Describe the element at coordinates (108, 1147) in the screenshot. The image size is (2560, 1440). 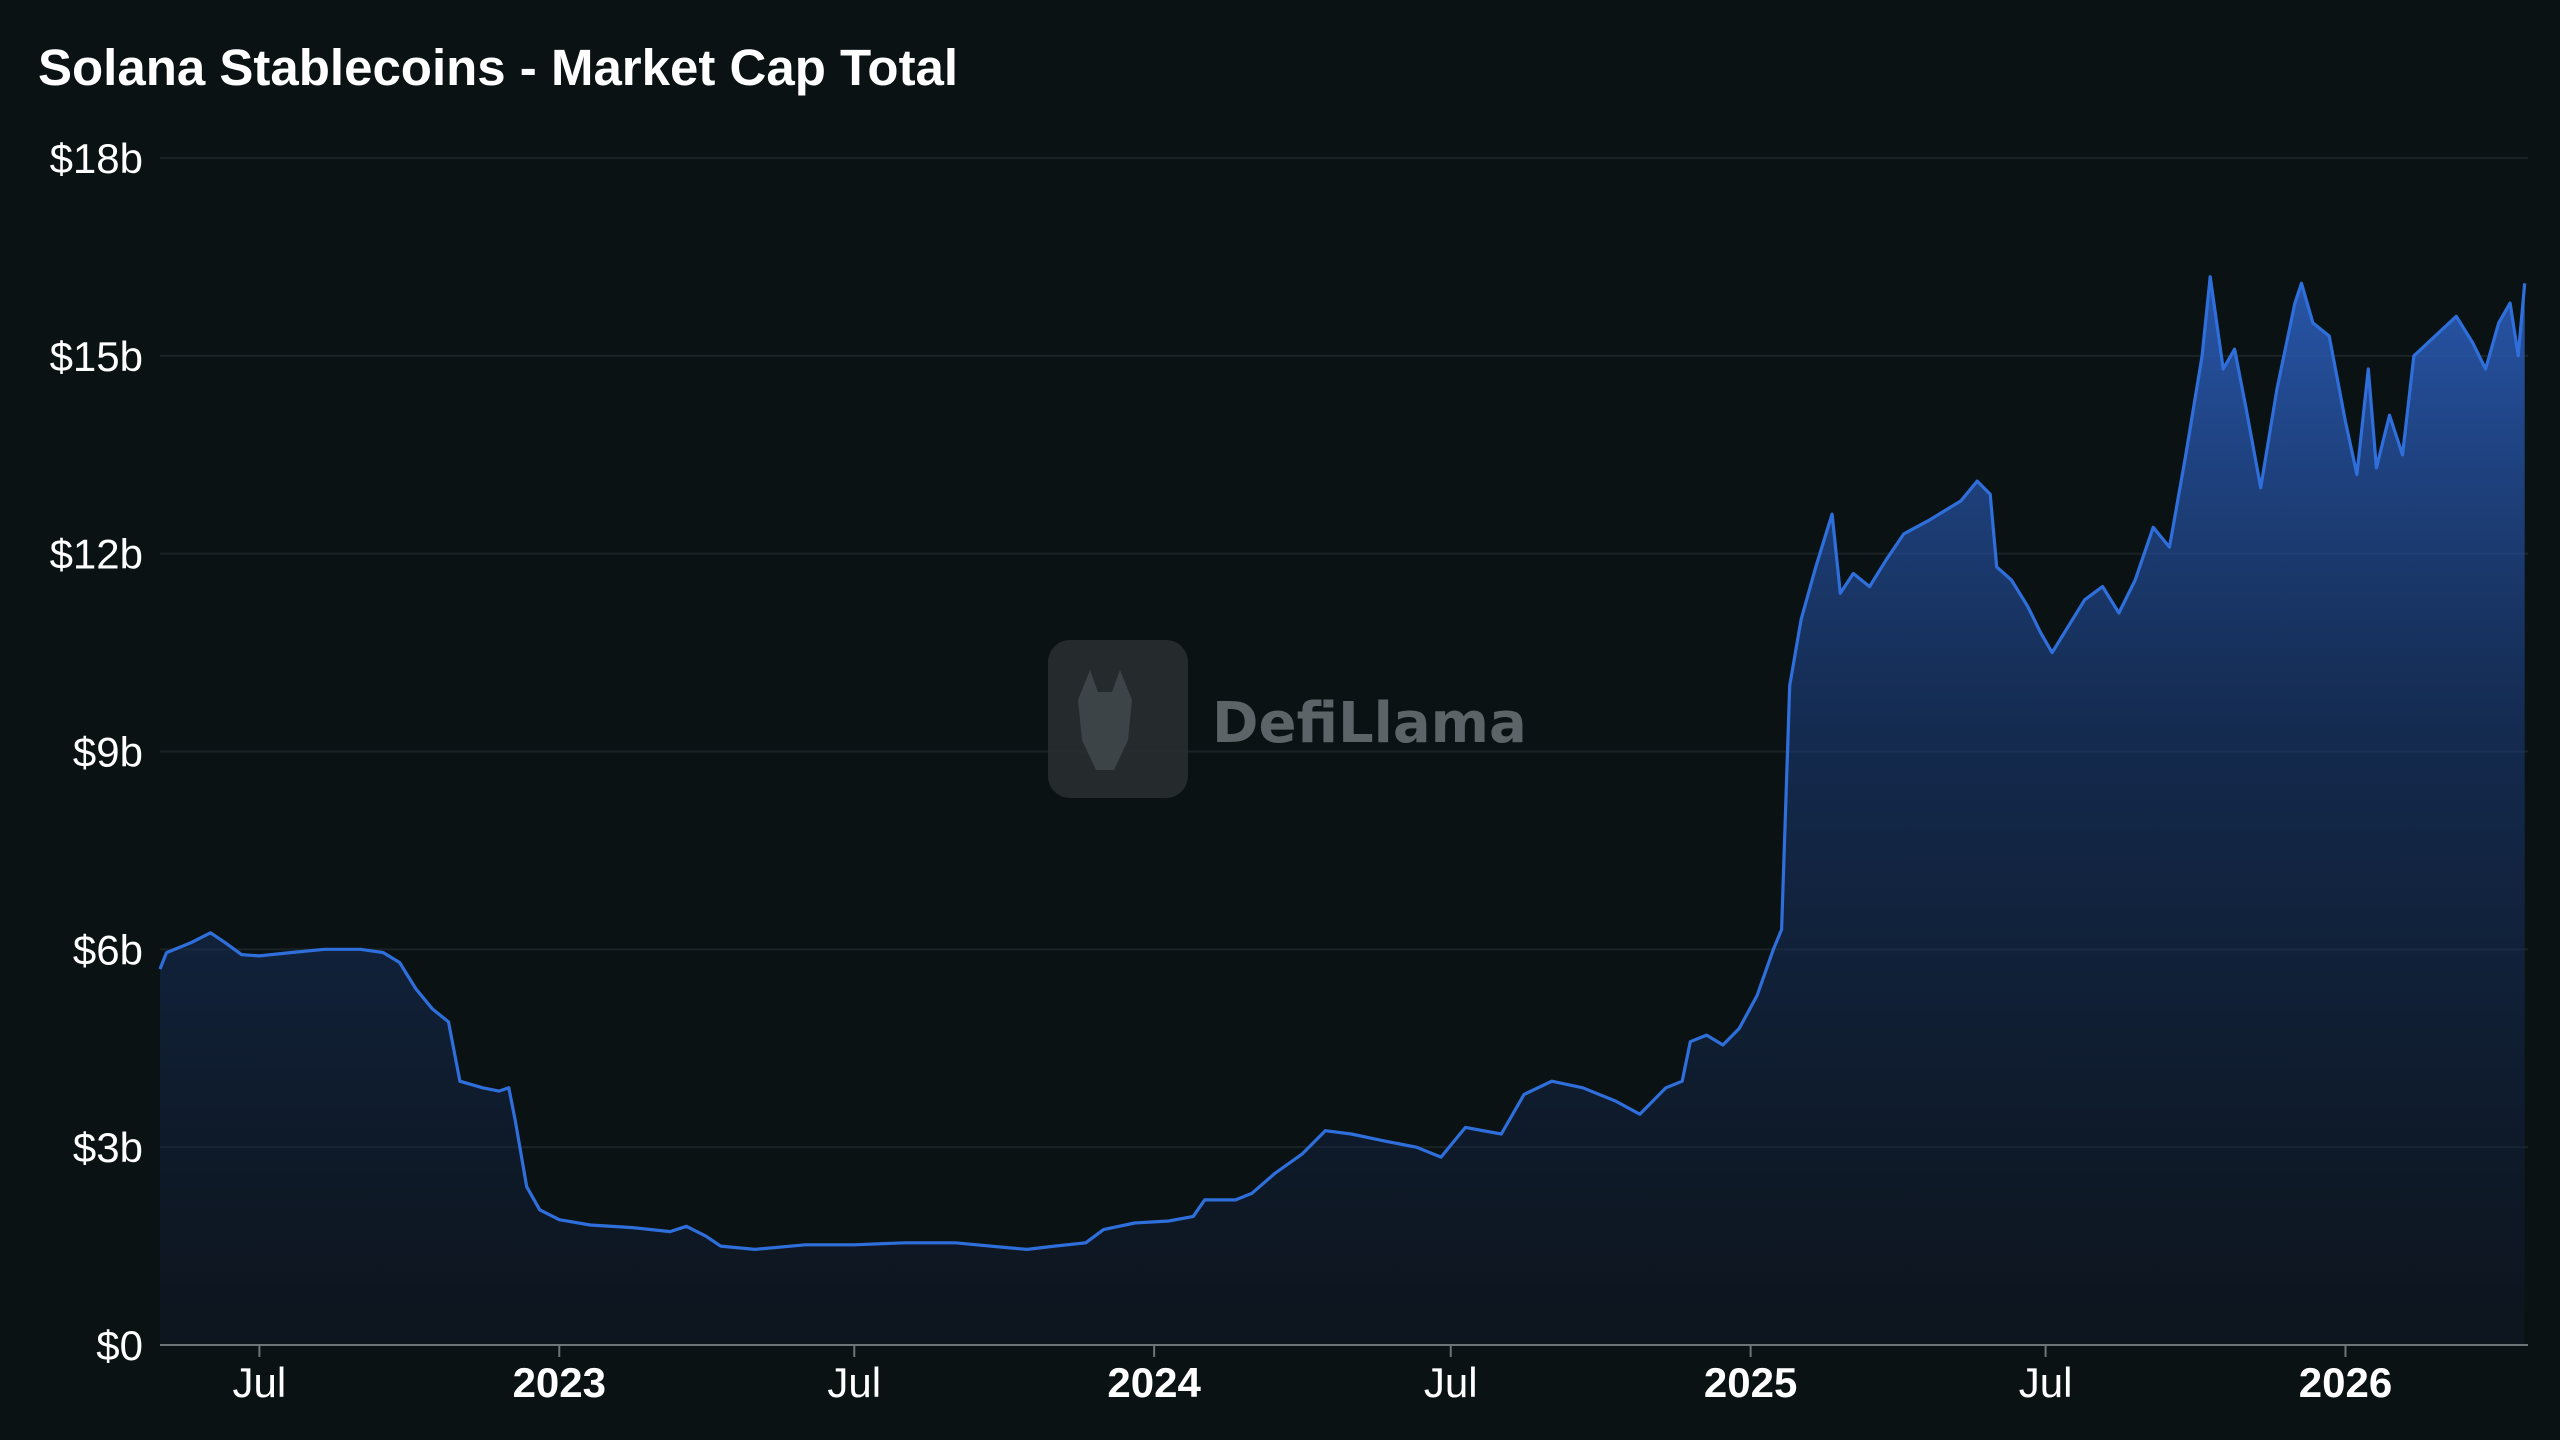
I see `y-tick-label: $3b` at that location.